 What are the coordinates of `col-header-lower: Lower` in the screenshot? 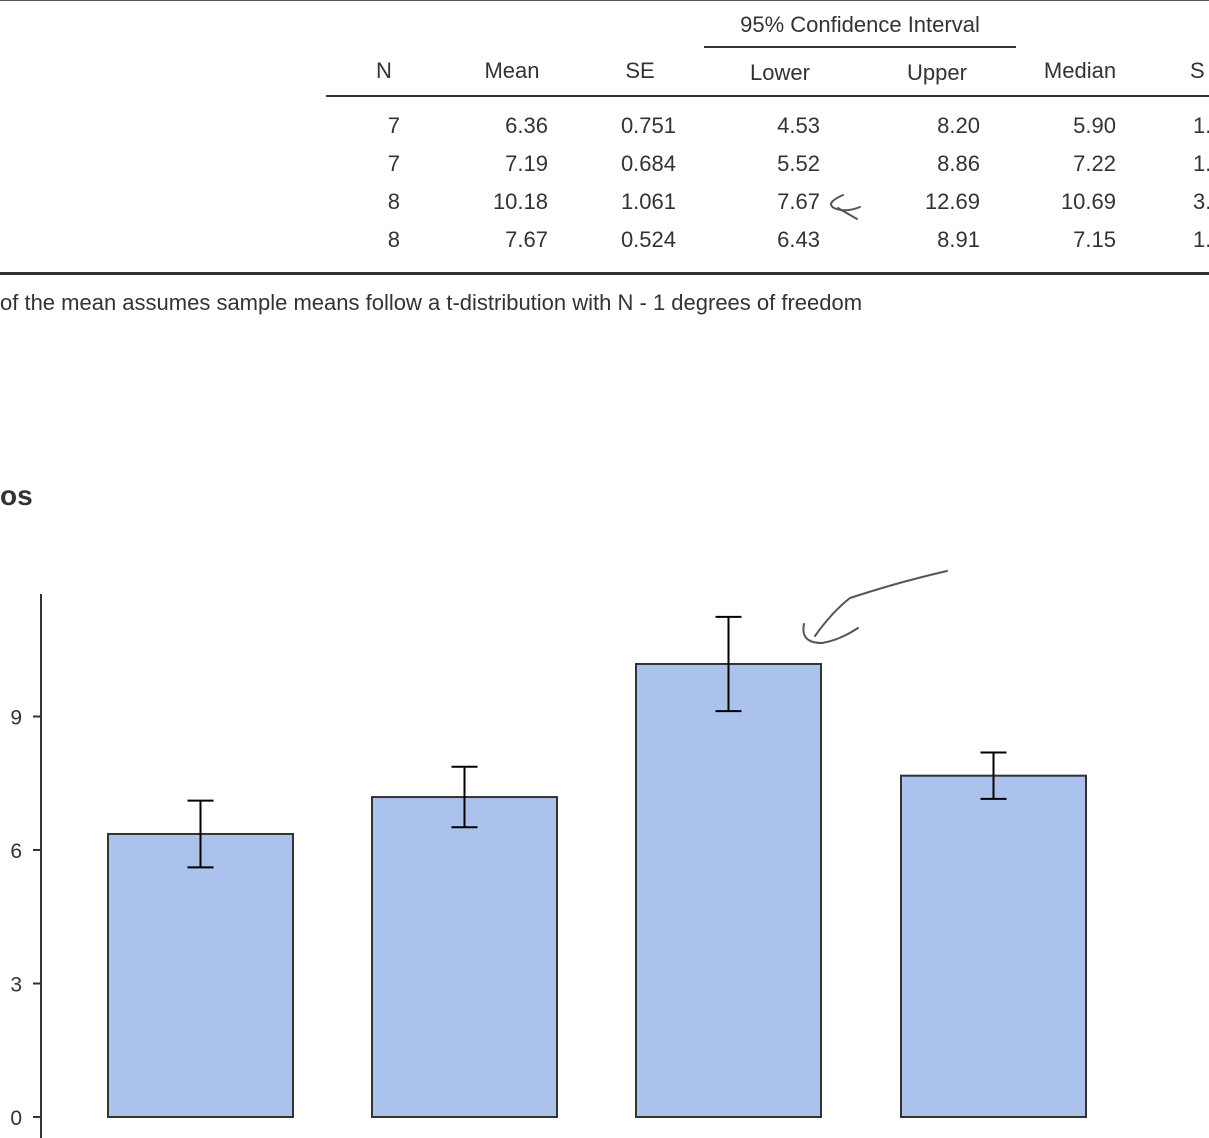 It's located at (780, 72).